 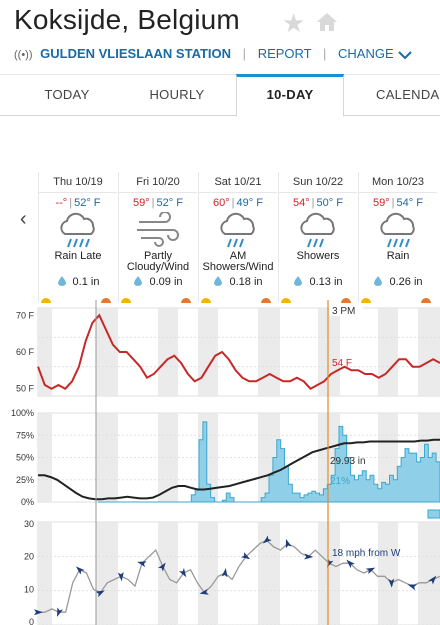 I want to click on day-temps: 59° | 52° F, so click(x=158, y=203).